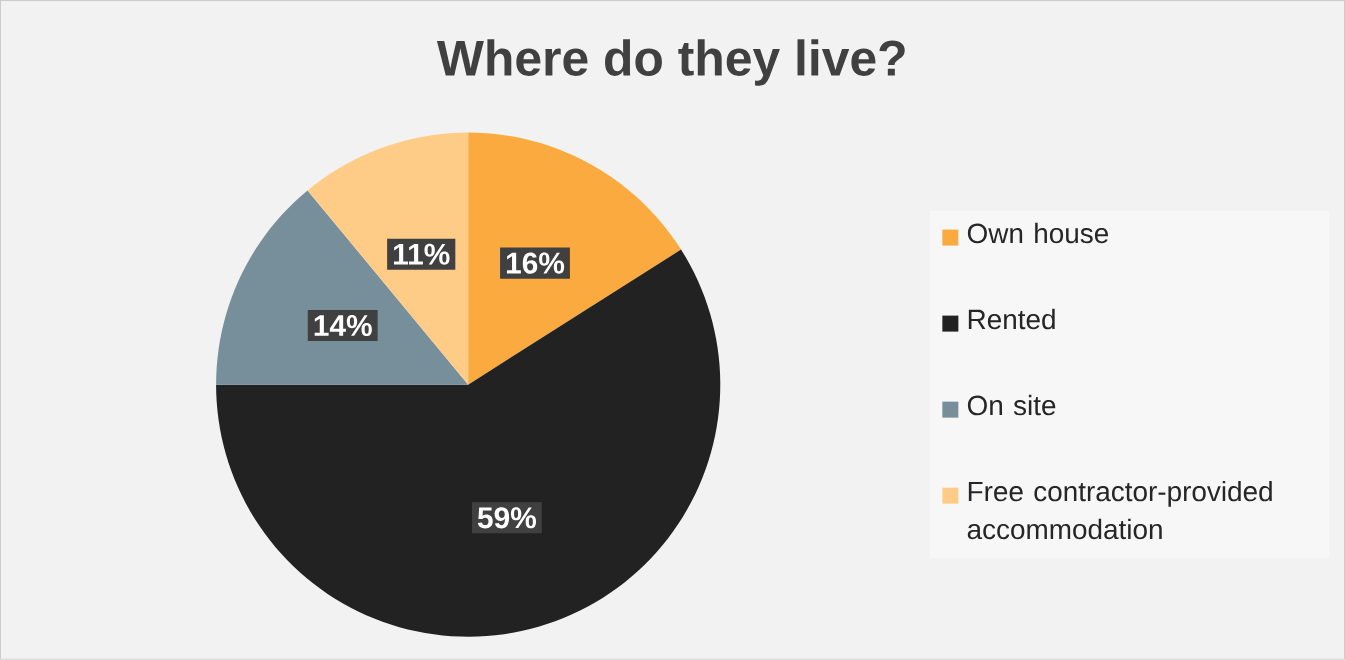 Image resolution: width=1345 pixels, height=660 pixels. What do you see at coordinates (506, 518) in the screenshot?
I see `data-label: 59%` at bounding box center [506, 518].